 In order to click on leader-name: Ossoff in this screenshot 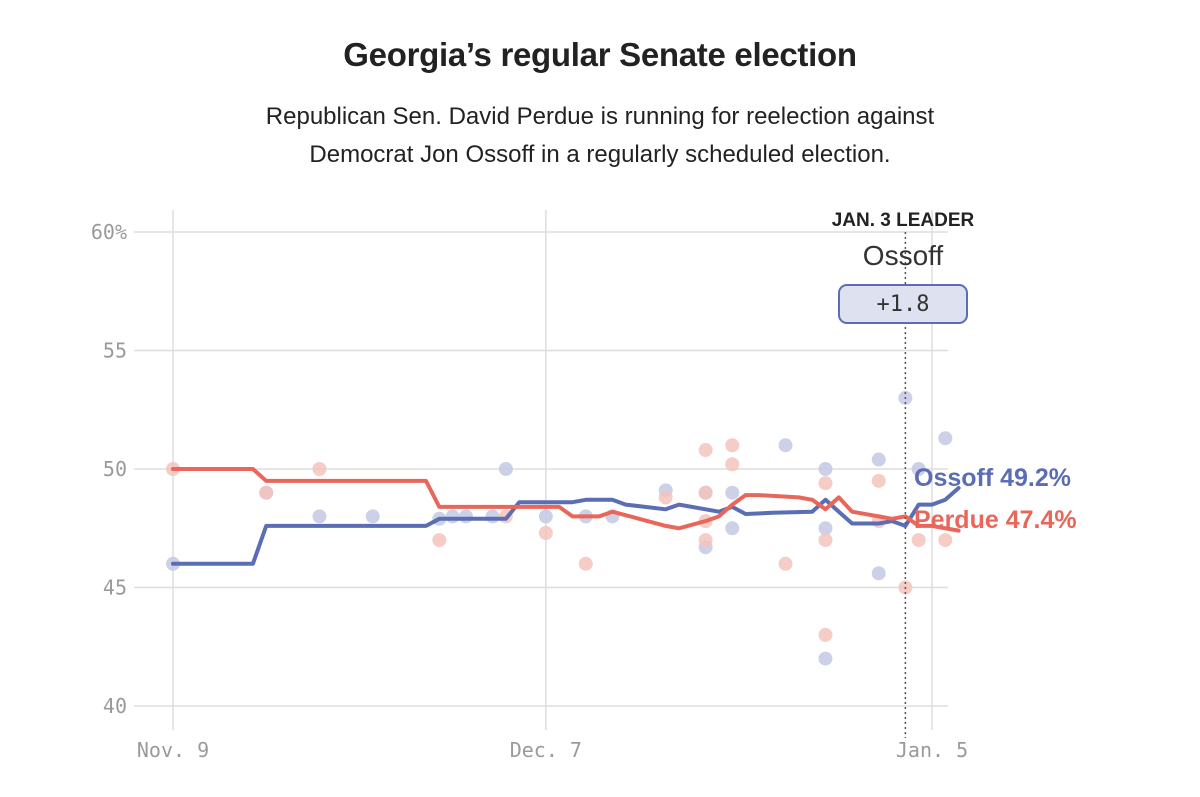, I will do `click(903, 255)`.